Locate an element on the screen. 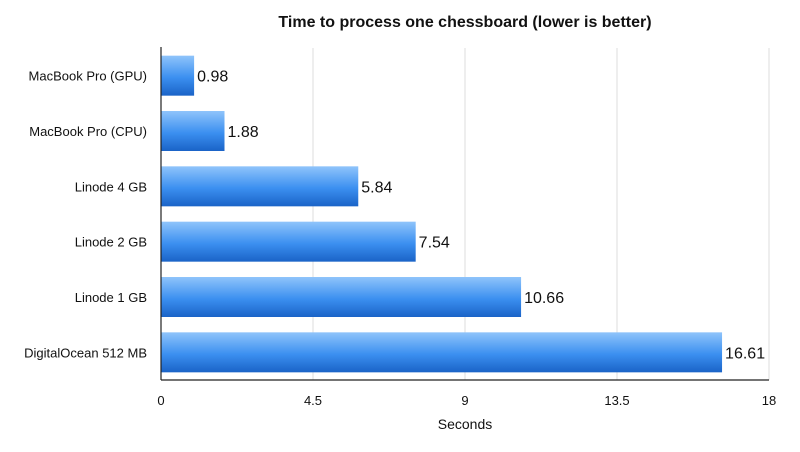 The width and height of the screenshot is (800, 452). data-label: 10.66 is located at coordinates (544, 298).